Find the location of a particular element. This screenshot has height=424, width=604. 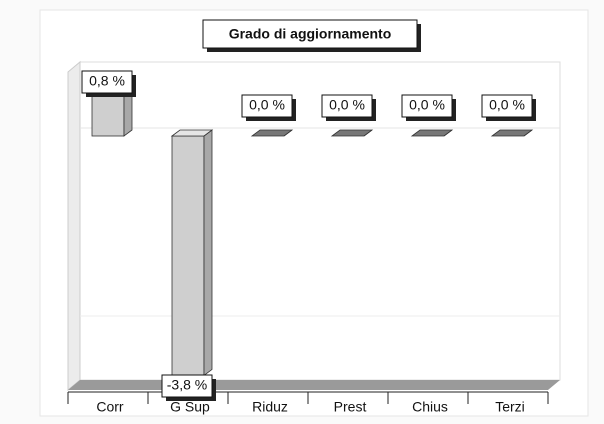

bar-side is located at coordinates (208, 253).